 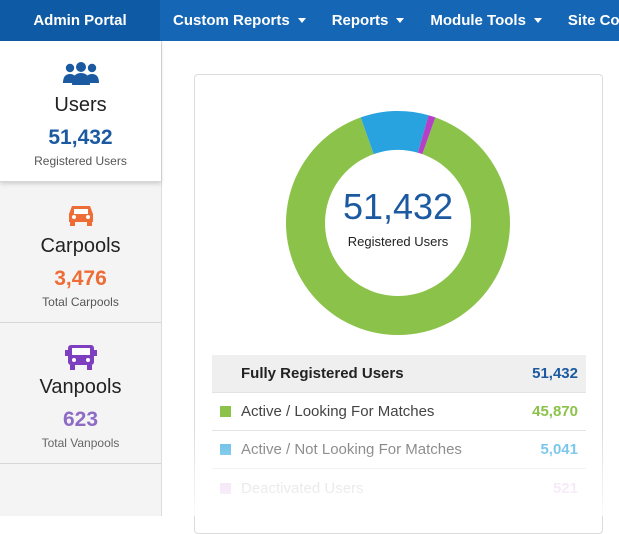 I want to click on brand-link: Admin Portal, so click(x=80, y=20).